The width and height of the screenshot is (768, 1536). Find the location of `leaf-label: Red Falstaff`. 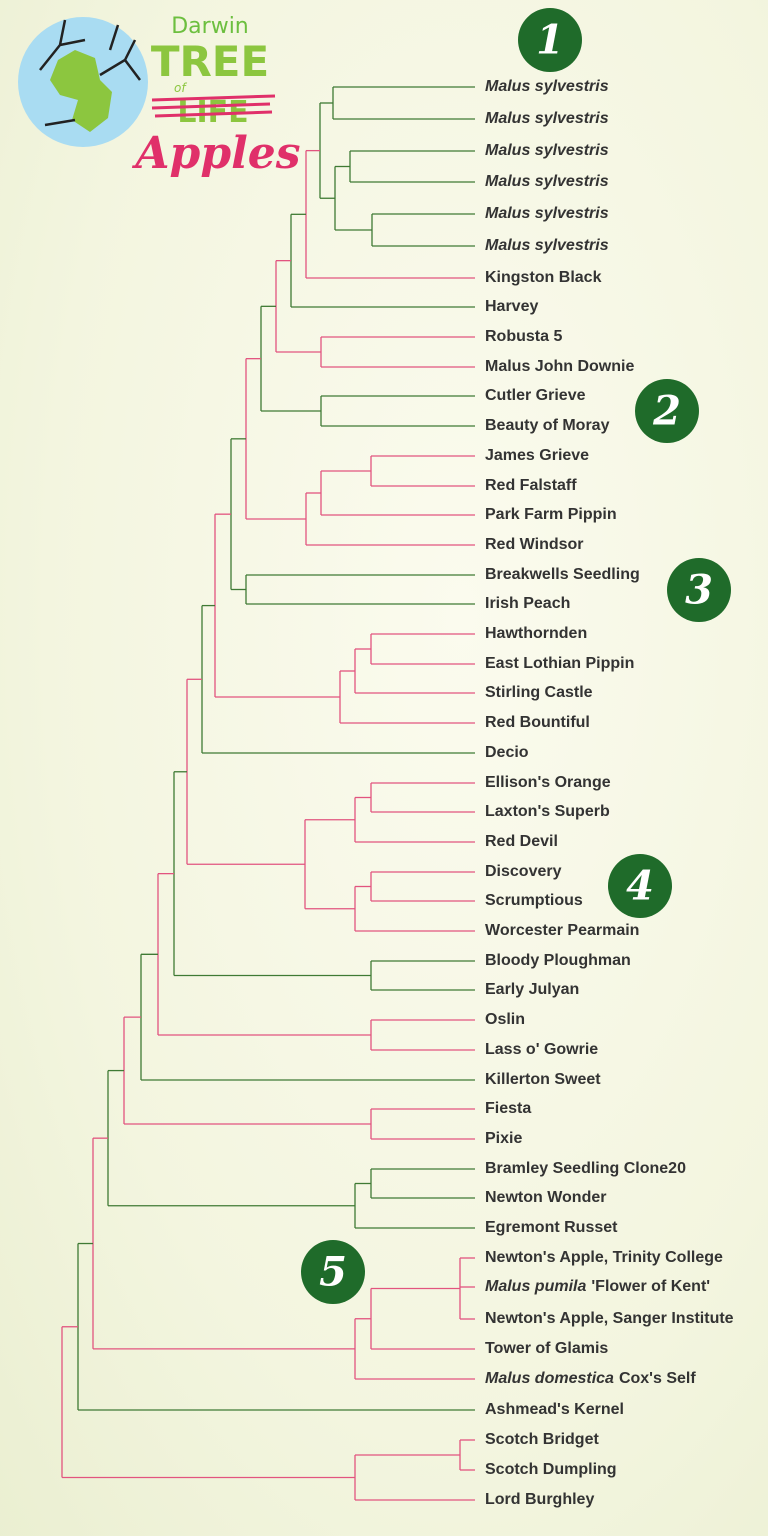

leaf-label: Red Falstaff is located at coordinates (531, 485).